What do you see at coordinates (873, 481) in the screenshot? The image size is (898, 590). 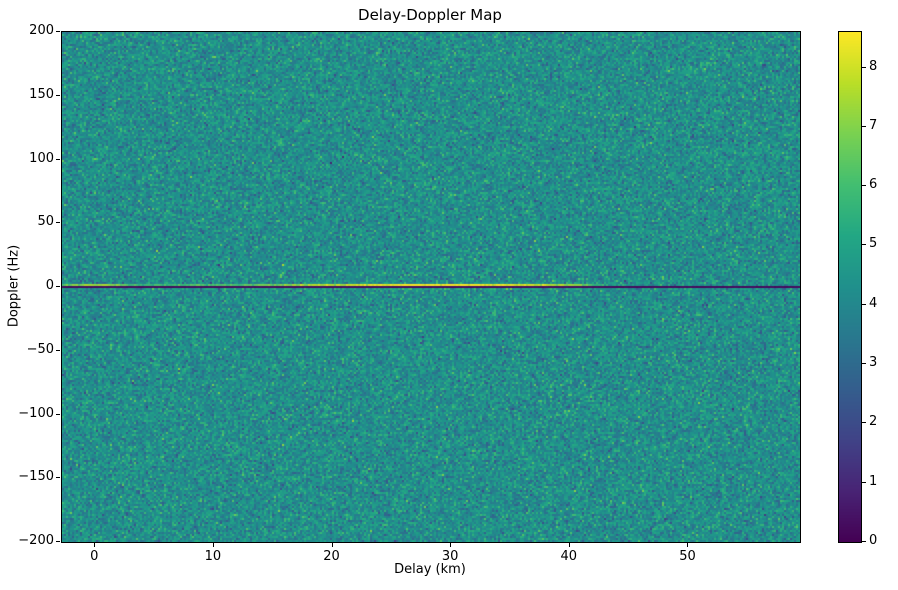 I see `colorbar-tick-label: 1` at bounding box center [873, 481].